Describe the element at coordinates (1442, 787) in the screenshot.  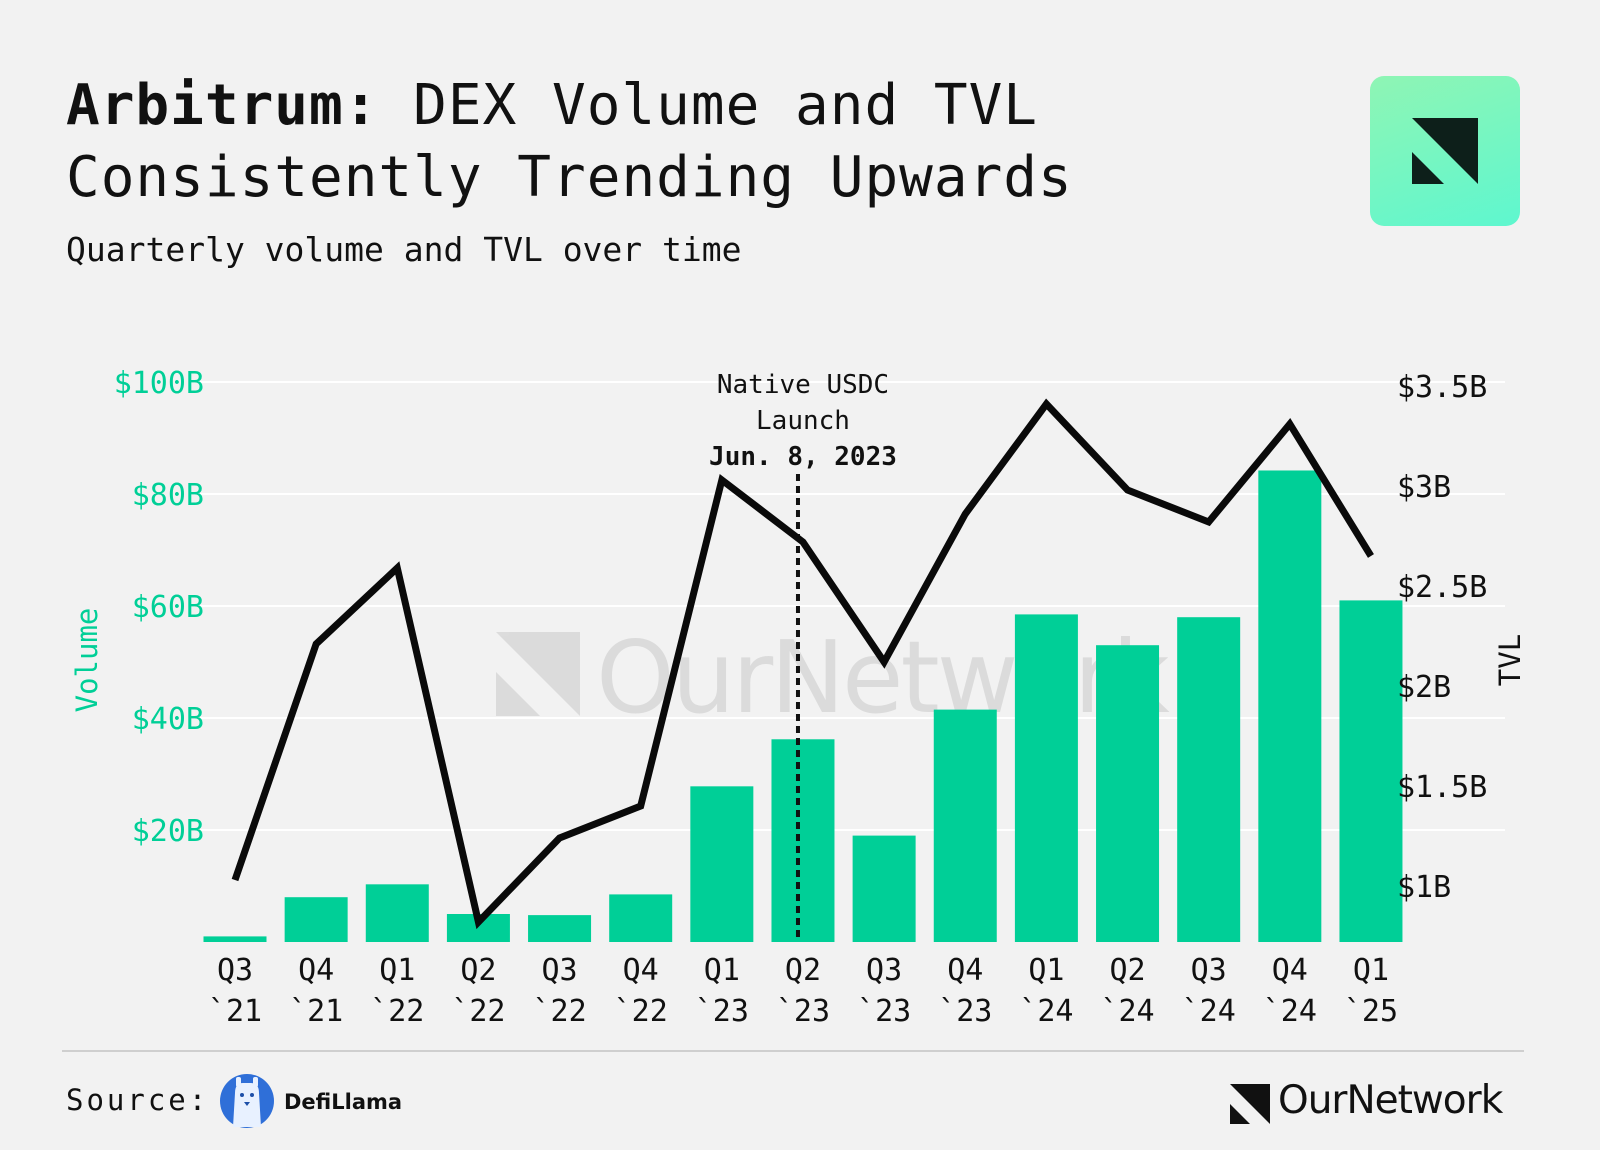
I see `y-right-tick-label: $1.5B` at that location.